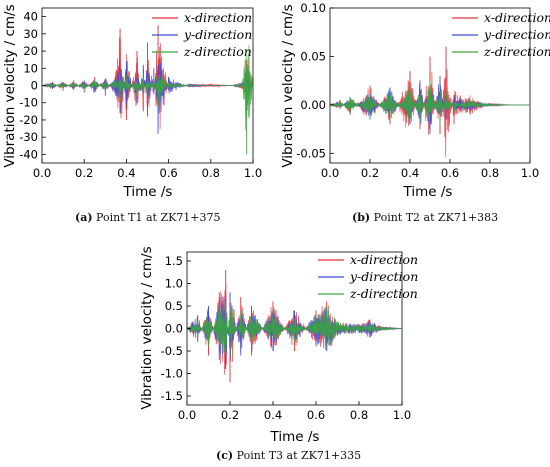  What do you see at coordinates (172, 351) in the screenshot?
I see `y-tick-label: -0.5` at bounding box center [172, 351].